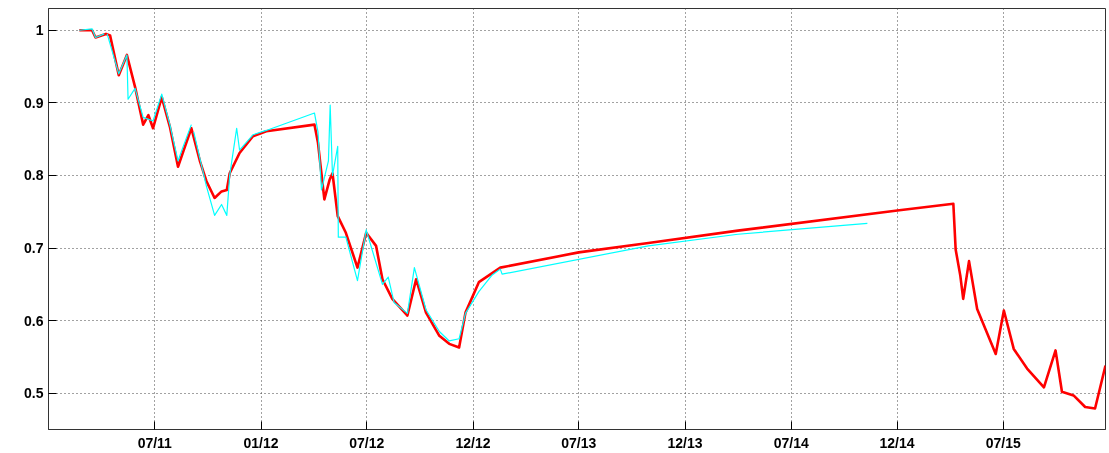 This screenshot has width=1109, height=453. What do you see at coordinates (34, 248) in the screenshot?
I see `y-tick-label: 0.7` at bounding box center [34, 248].